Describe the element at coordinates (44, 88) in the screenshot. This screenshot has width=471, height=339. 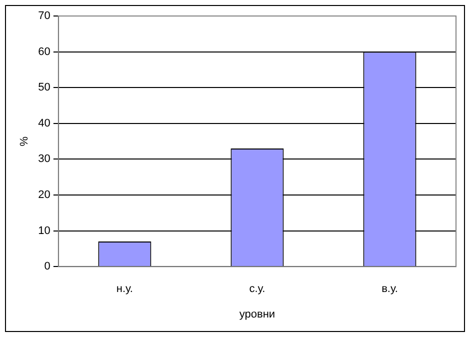
I see `y-tick-label: 50` at that location.